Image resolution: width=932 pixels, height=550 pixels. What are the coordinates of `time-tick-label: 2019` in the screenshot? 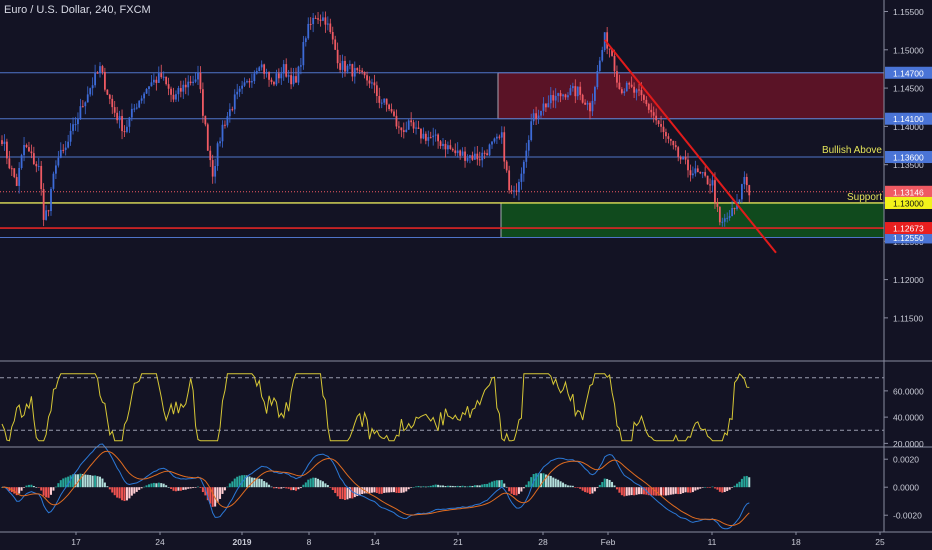 It's located at (242, 542).